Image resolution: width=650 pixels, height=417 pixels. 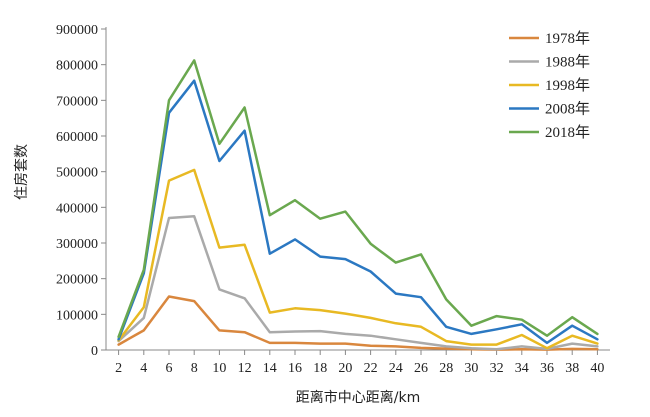 I want to click on x-tick-label: 6, so click(x=169, y=368).